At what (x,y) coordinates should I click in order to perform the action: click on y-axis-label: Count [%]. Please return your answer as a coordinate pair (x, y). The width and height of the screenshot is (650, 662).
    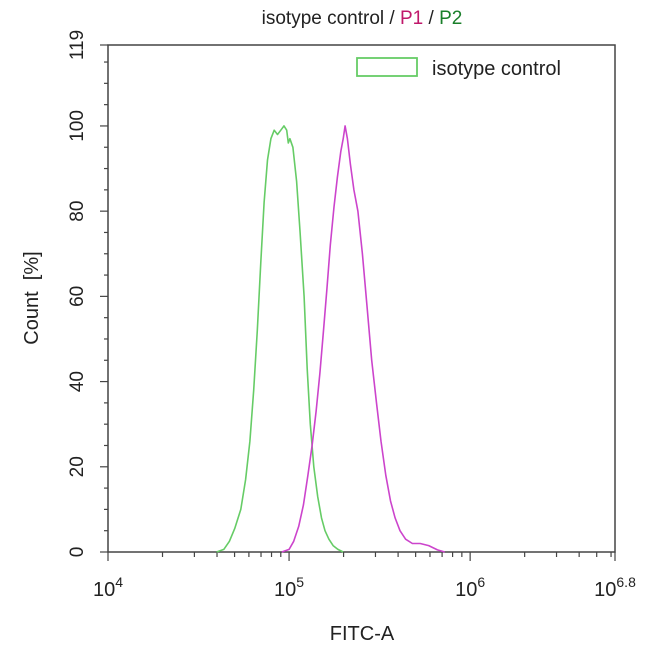
    Looking at the image, I should click on (32, 297).